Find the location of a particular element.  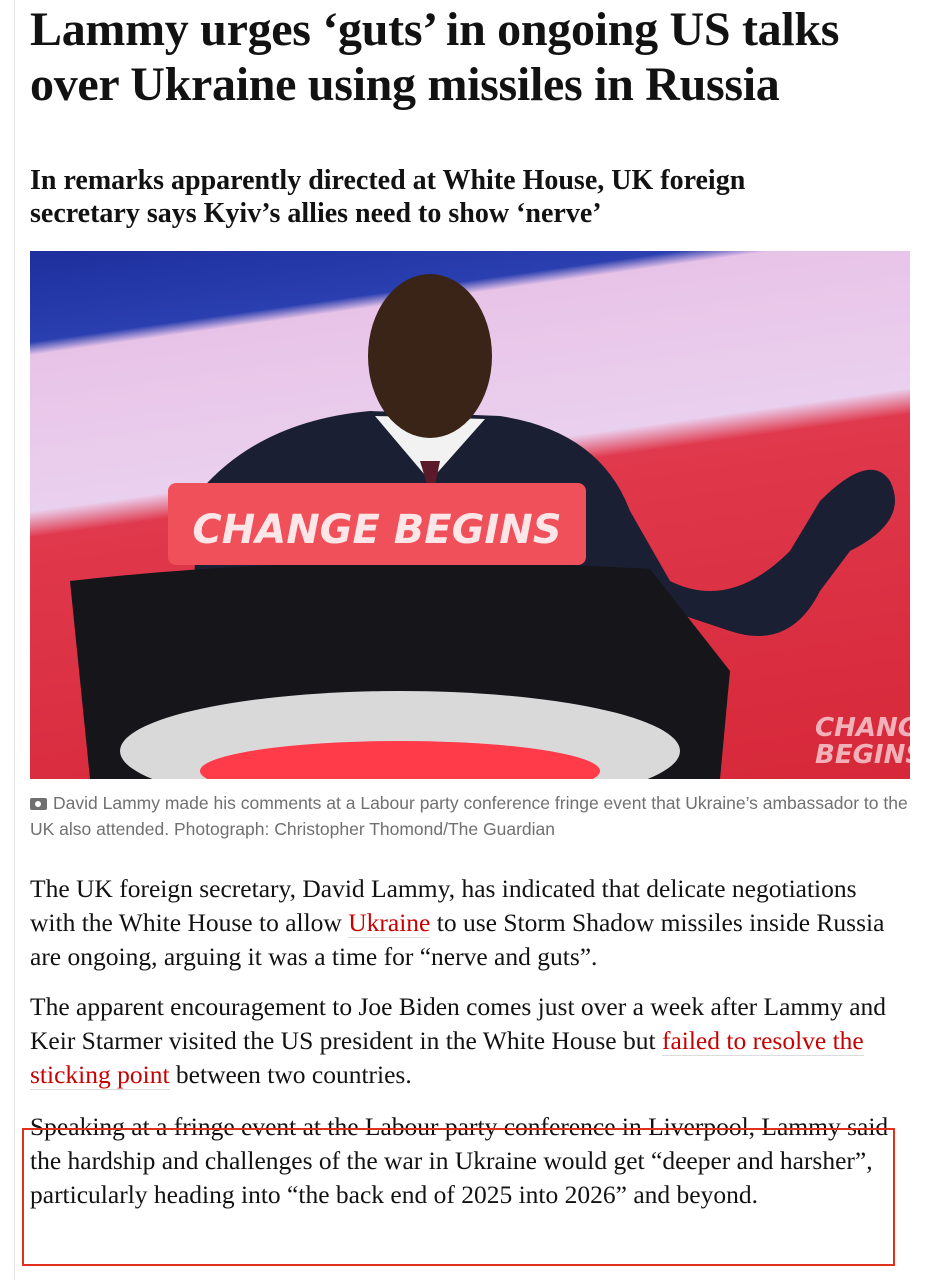

link-sticking-point: failed to resolve the sticking point is located at coordinates (447, 1058).